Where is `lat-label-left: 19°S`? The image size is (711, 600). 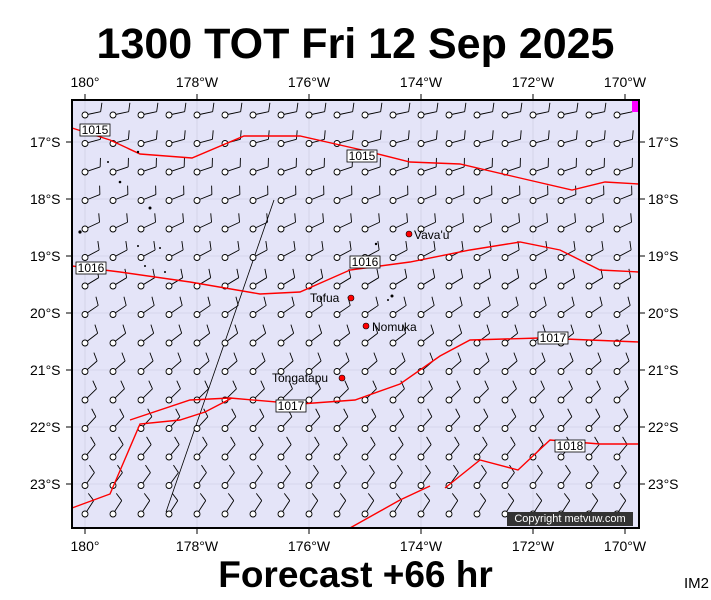
lat-label-left: 19°S is located at coordinates (45, 256).